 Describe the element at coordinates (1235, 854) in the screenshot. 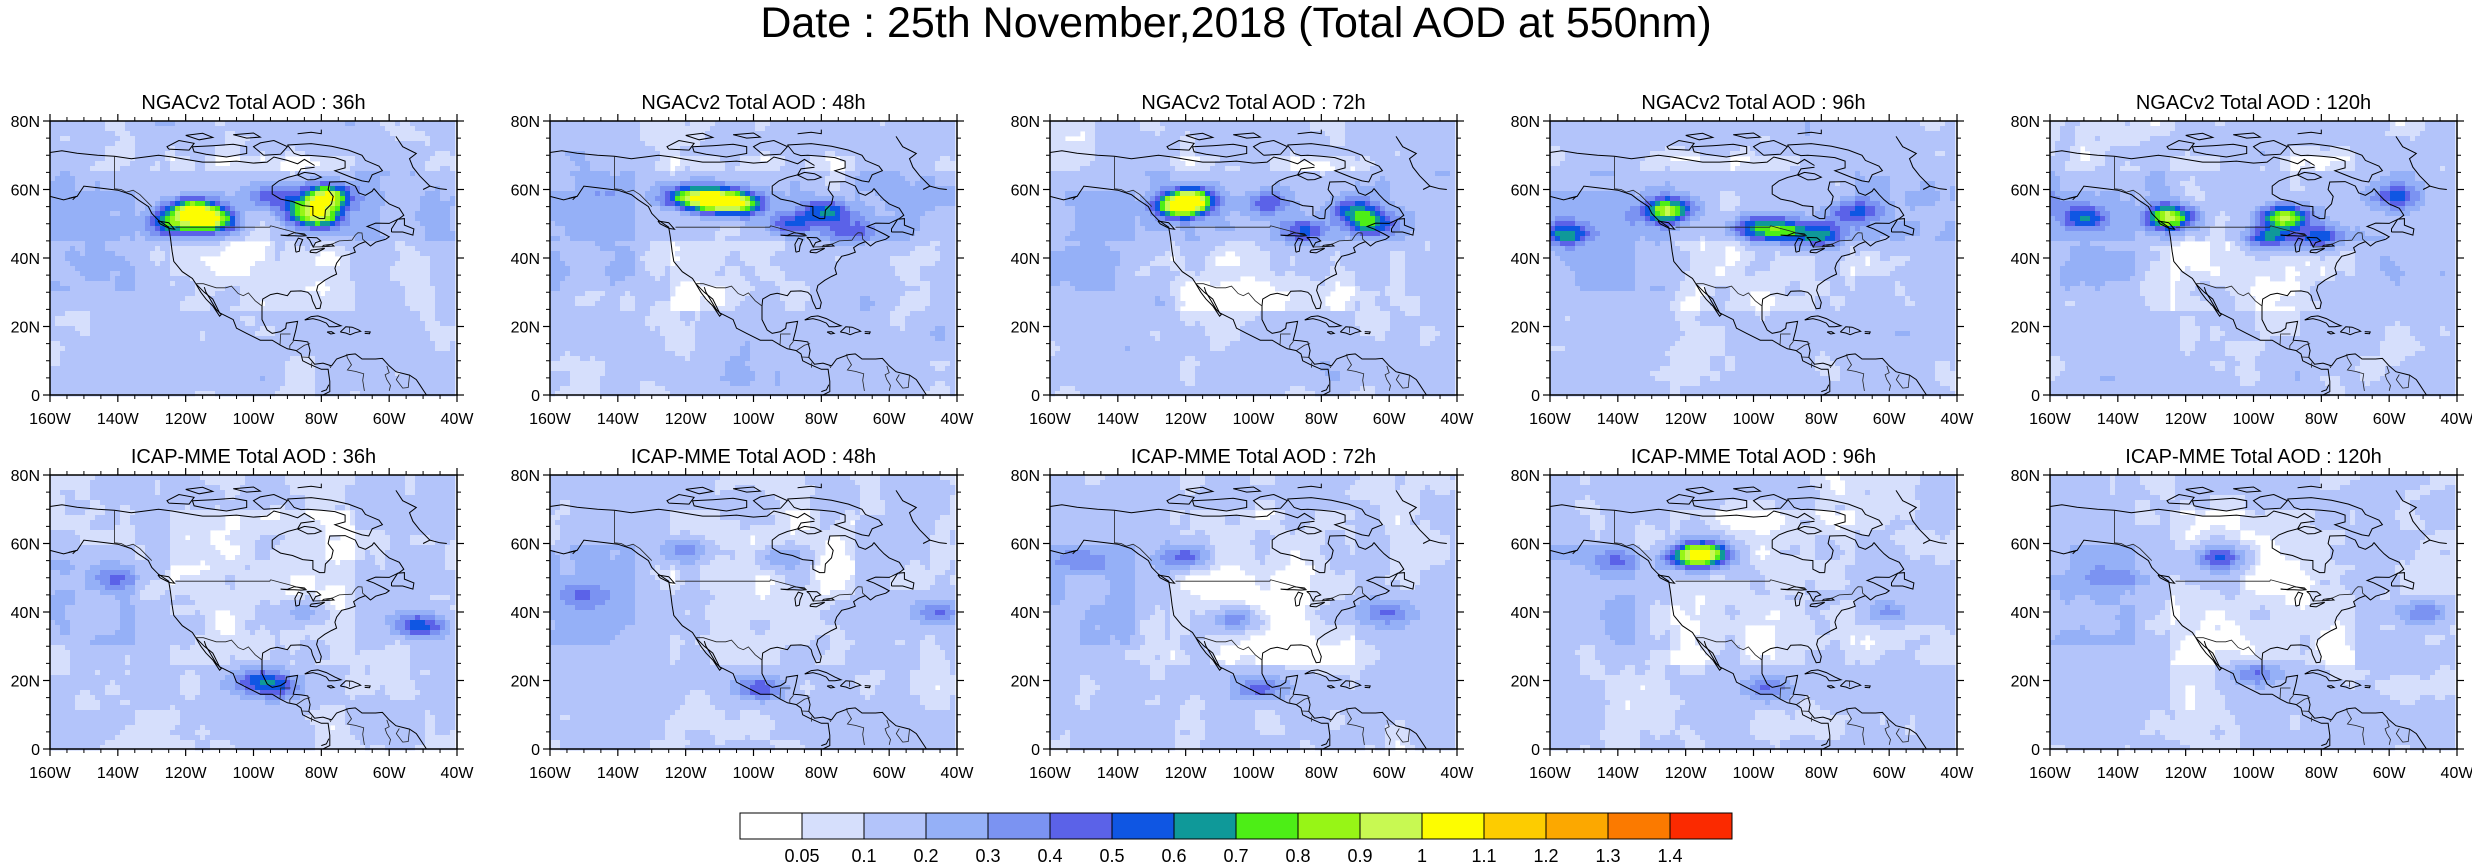

I see `colorbar-label: 0.7` at that location.